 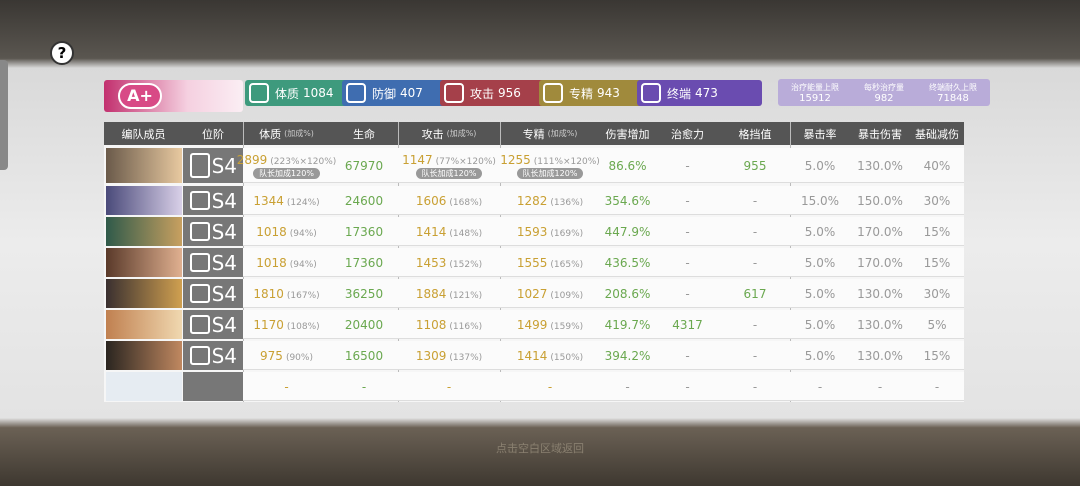 I want to click on crit-damage-line: 170.0%, so click(x=880, y=232).